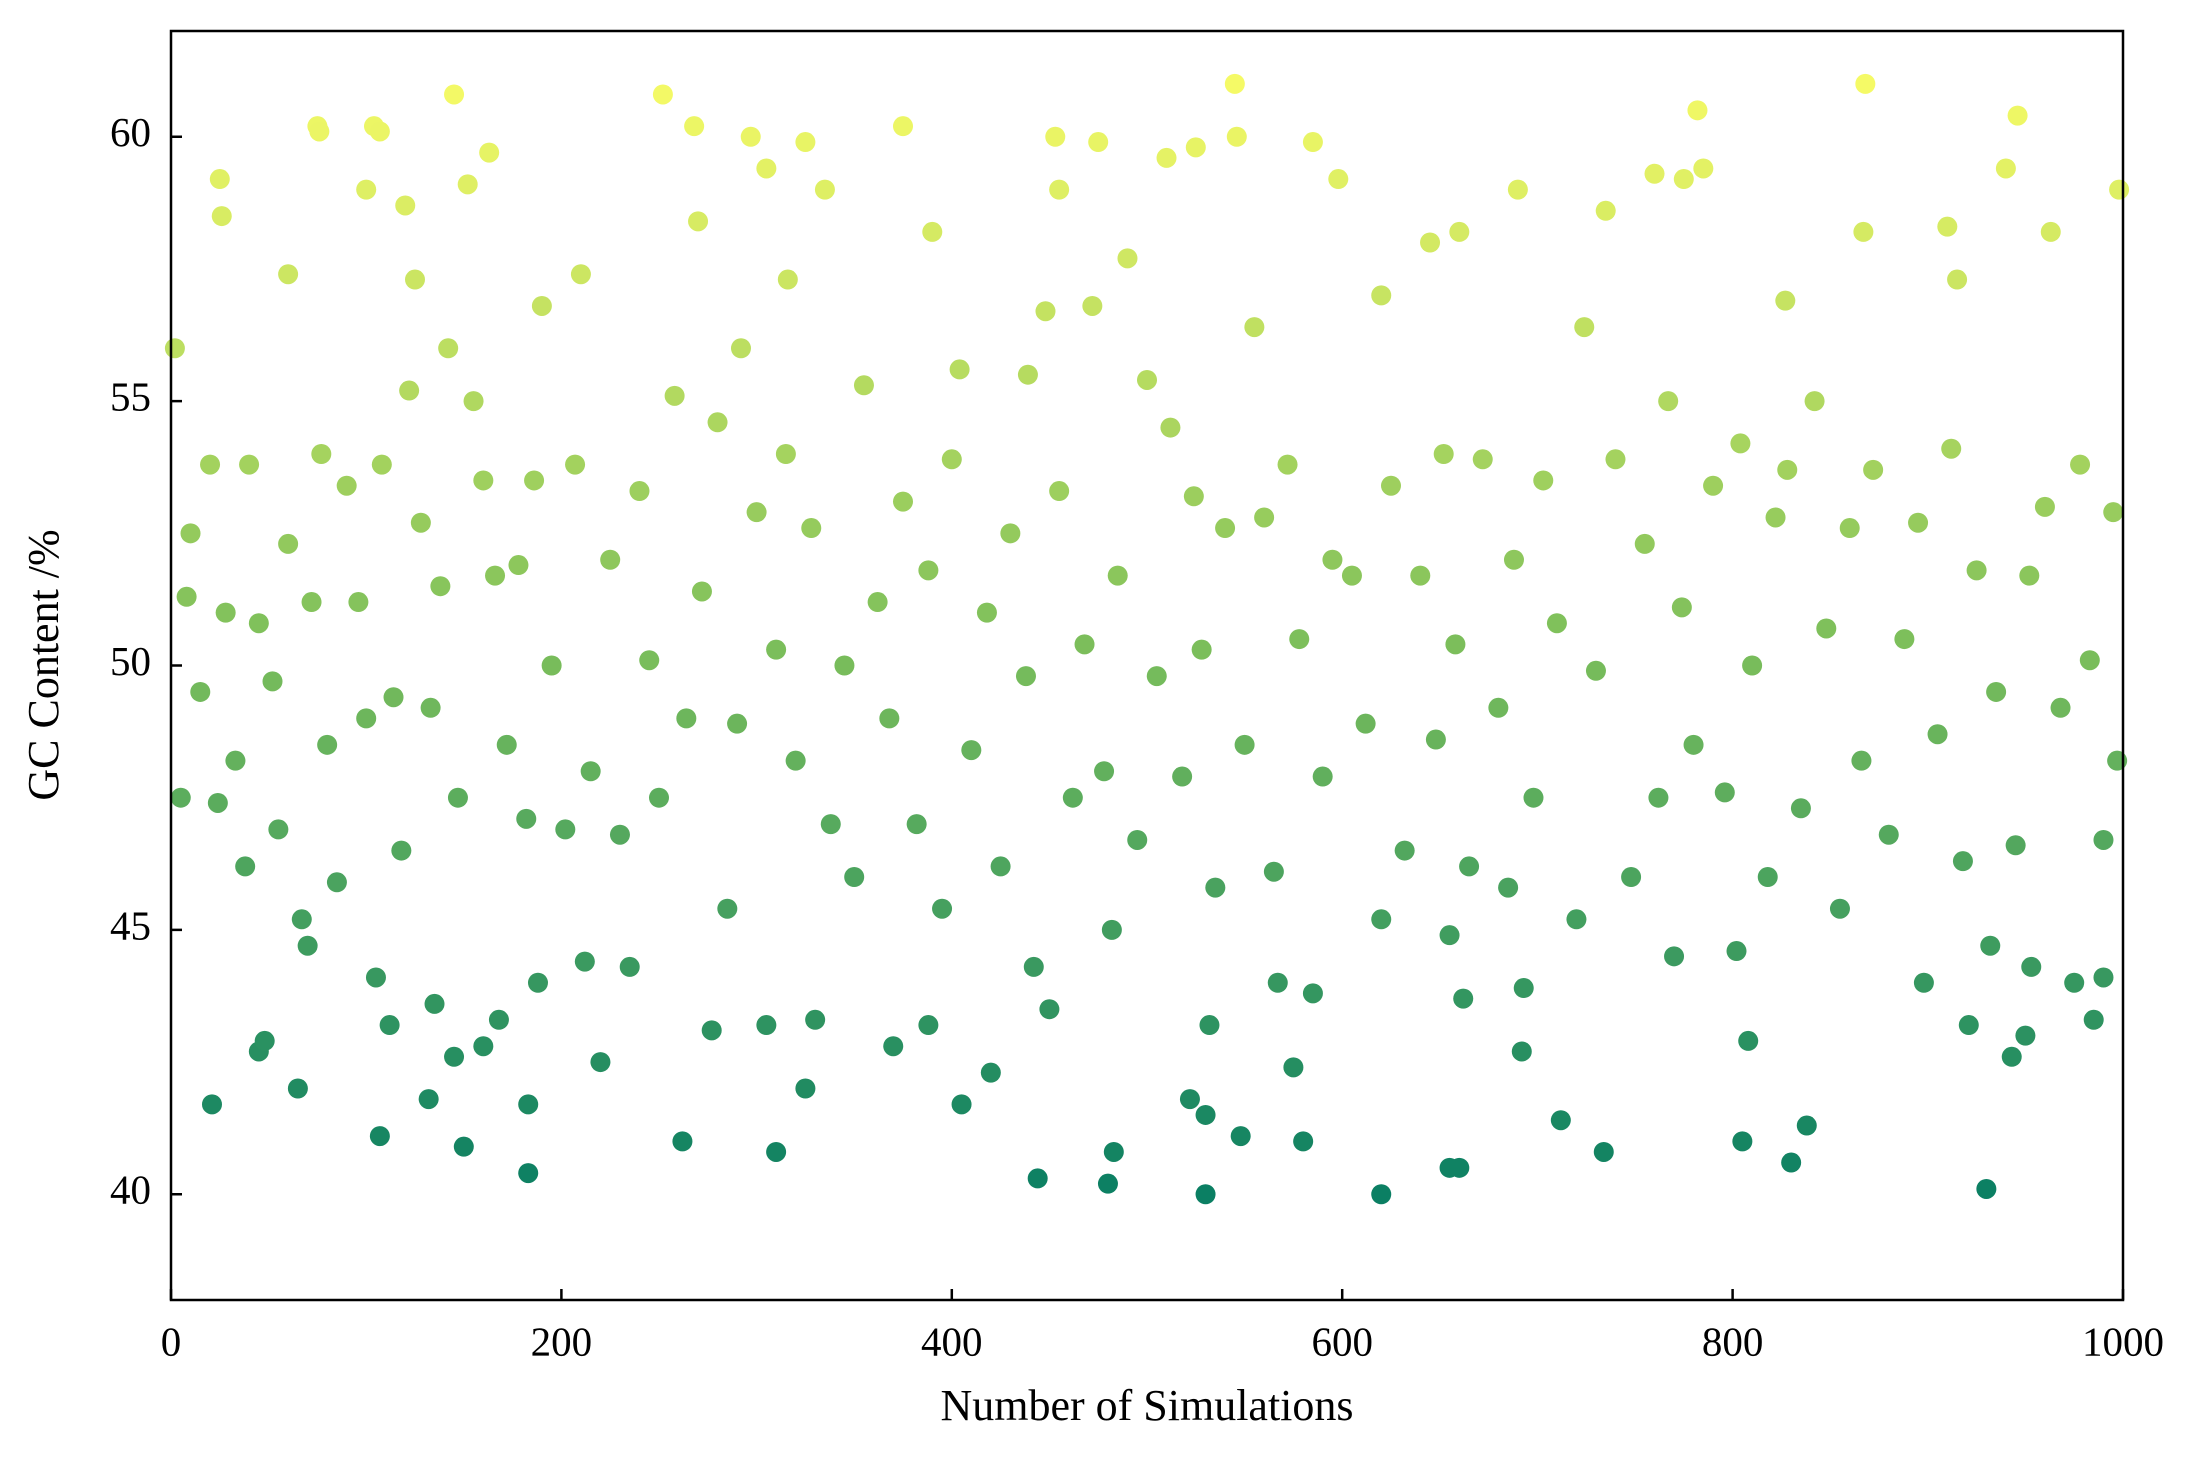  What do you see at coordinates (43, 664) in the screenshot?
I see `y-axis-label: GC Content /%` at bounding box center [43, 664].